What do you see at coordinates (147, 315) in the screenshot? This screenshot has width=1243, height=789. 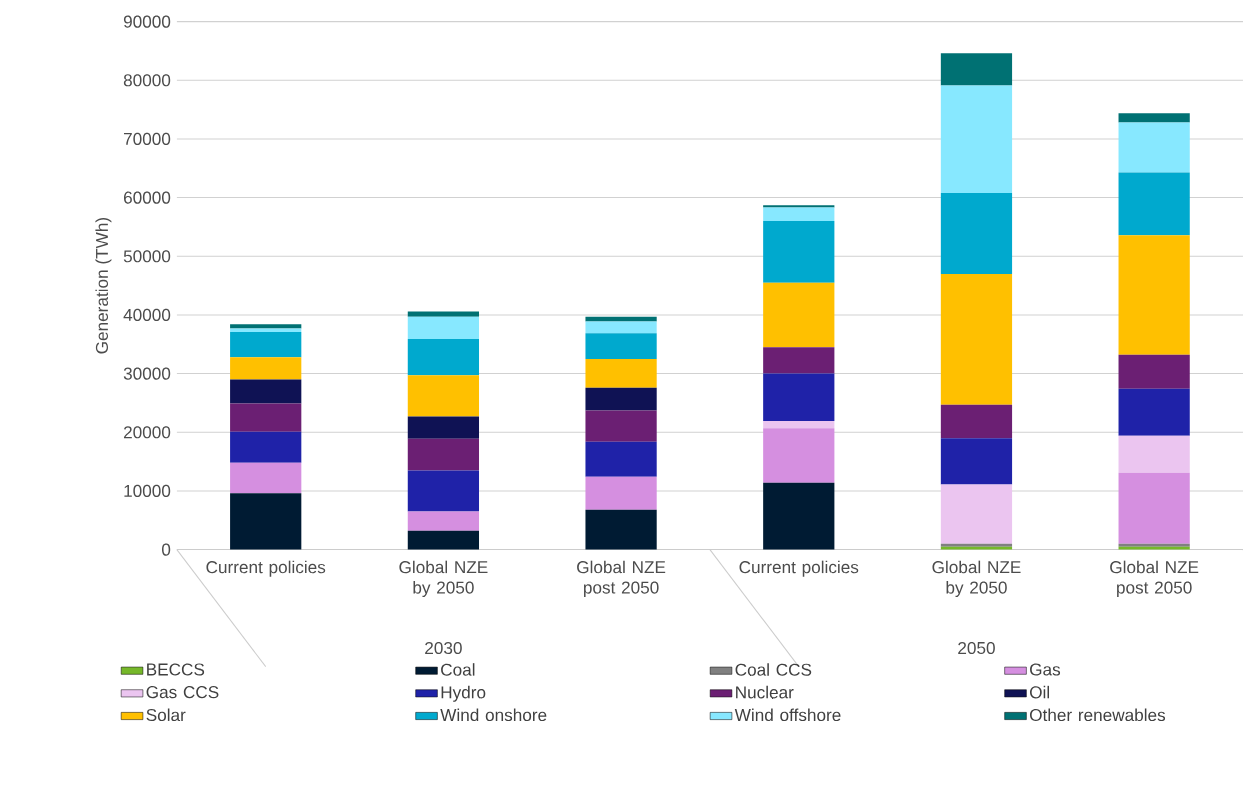 I see `y-tick-label: 40000` at bounding box center [147, 315].